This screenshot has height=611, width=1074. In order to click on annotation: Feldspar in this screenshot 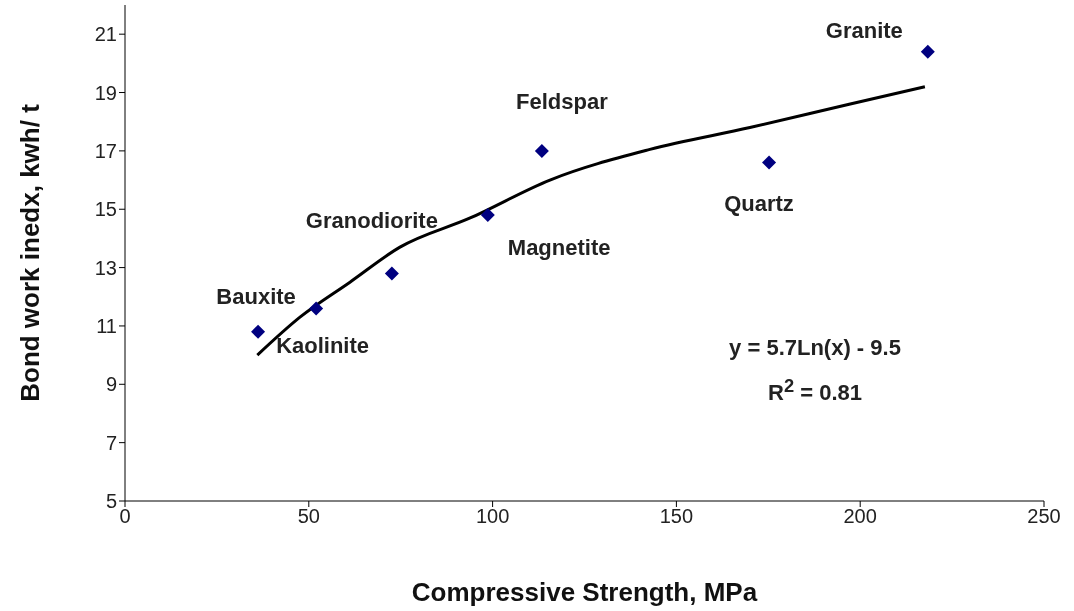, I will do `click(562, 101)`.